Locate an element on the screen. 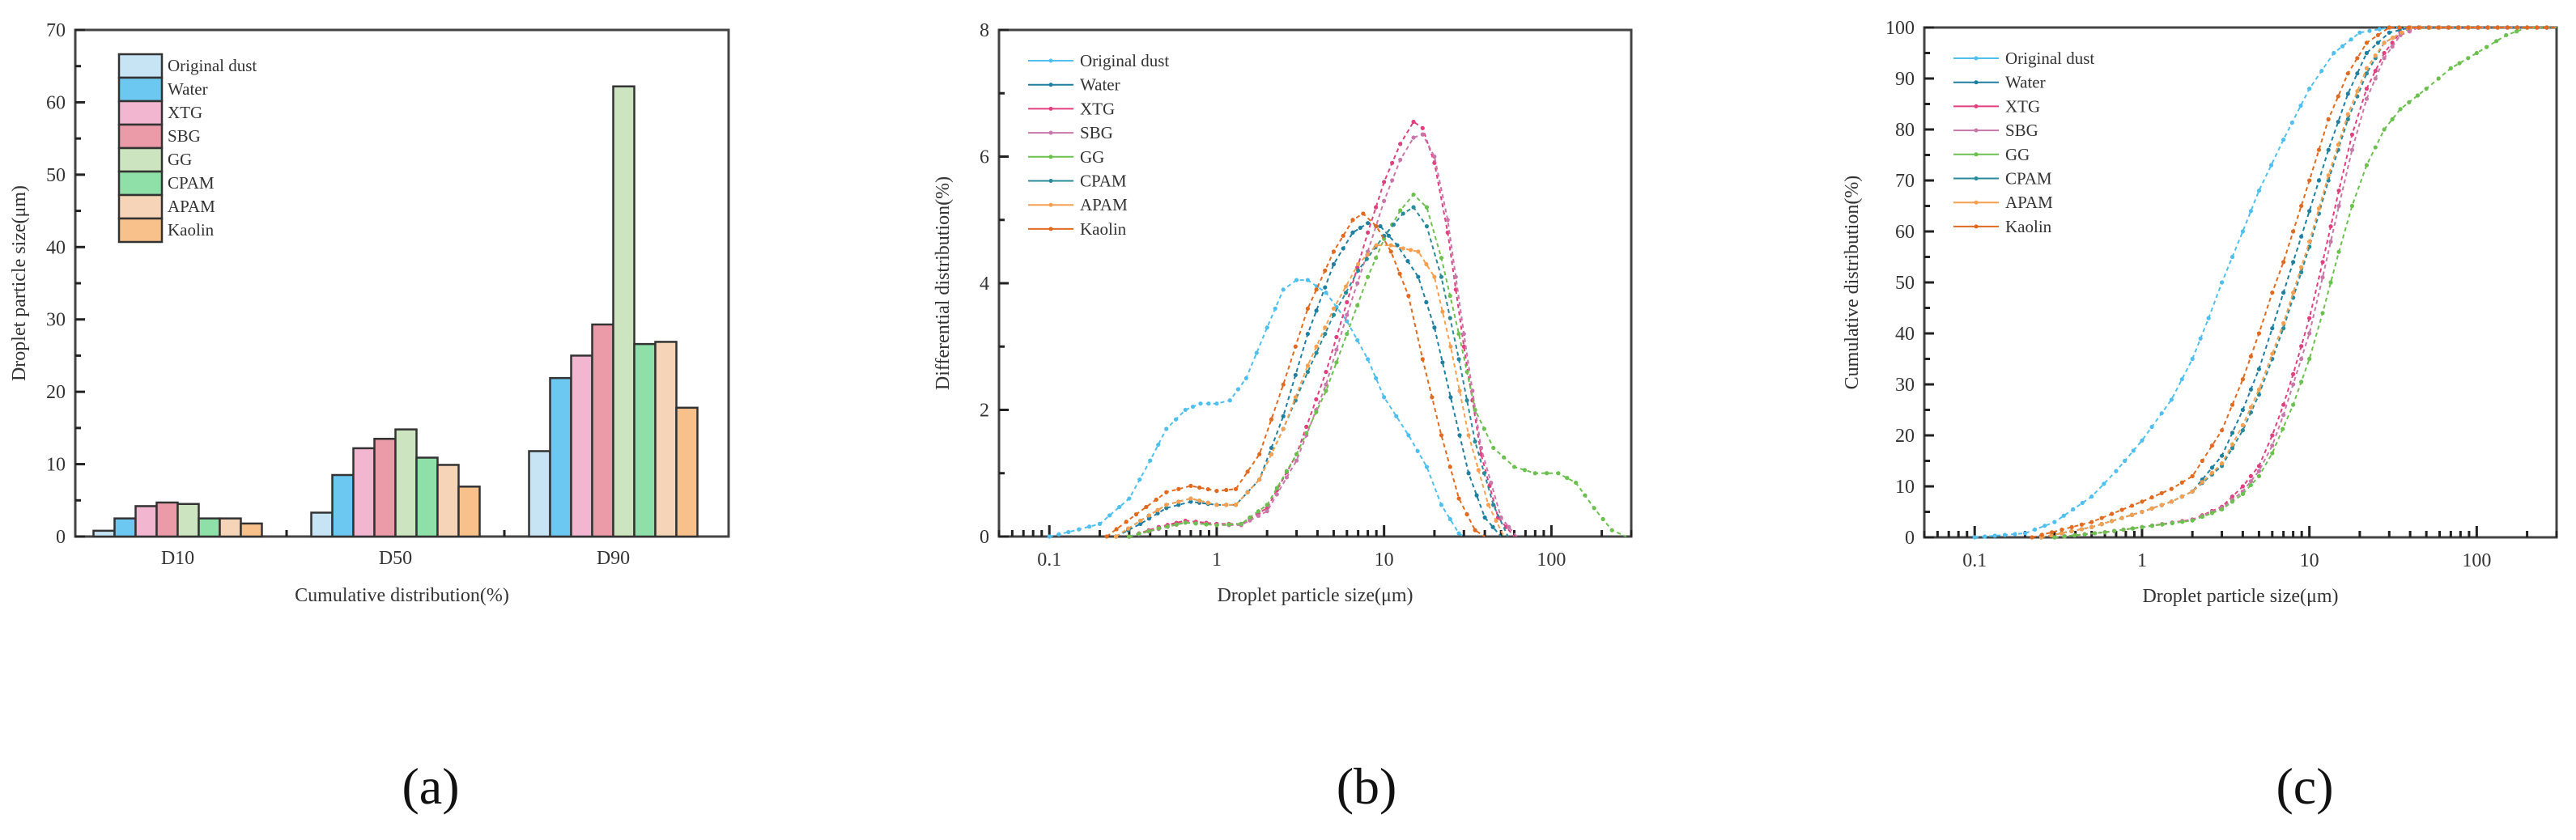  y-tick-label: 90 is located at coordinates (1905, 79).